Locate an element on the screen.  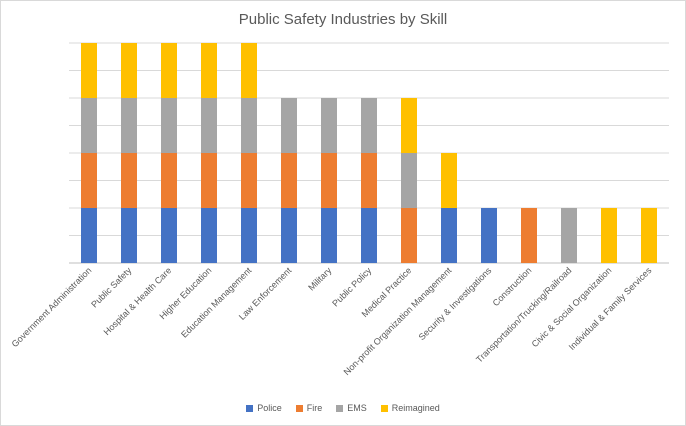
category-label: Public Safety is located at coordinates (111, 287).